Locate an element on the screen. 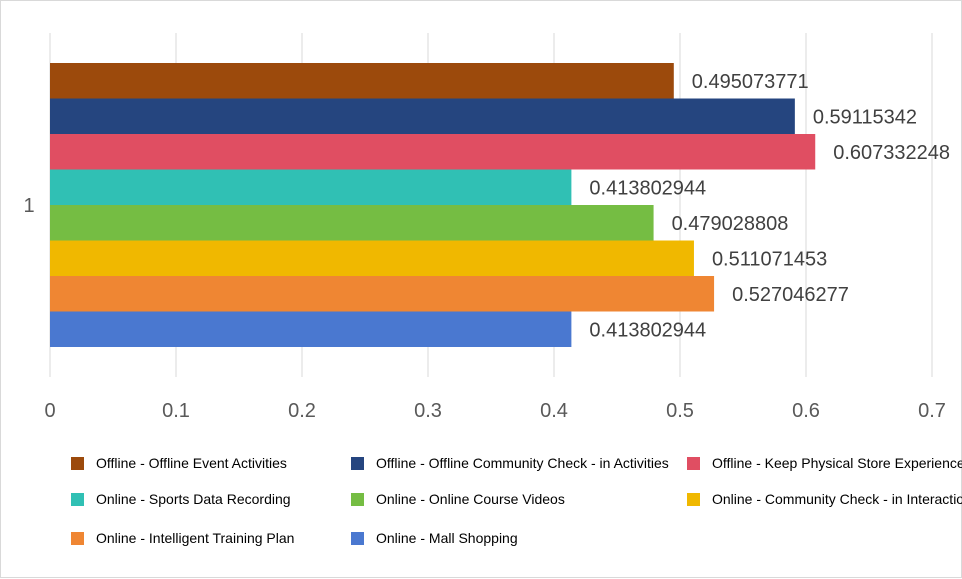 The image size is (962, 579). x-tick-label: 0.5 is located at coordinates (680, 411).